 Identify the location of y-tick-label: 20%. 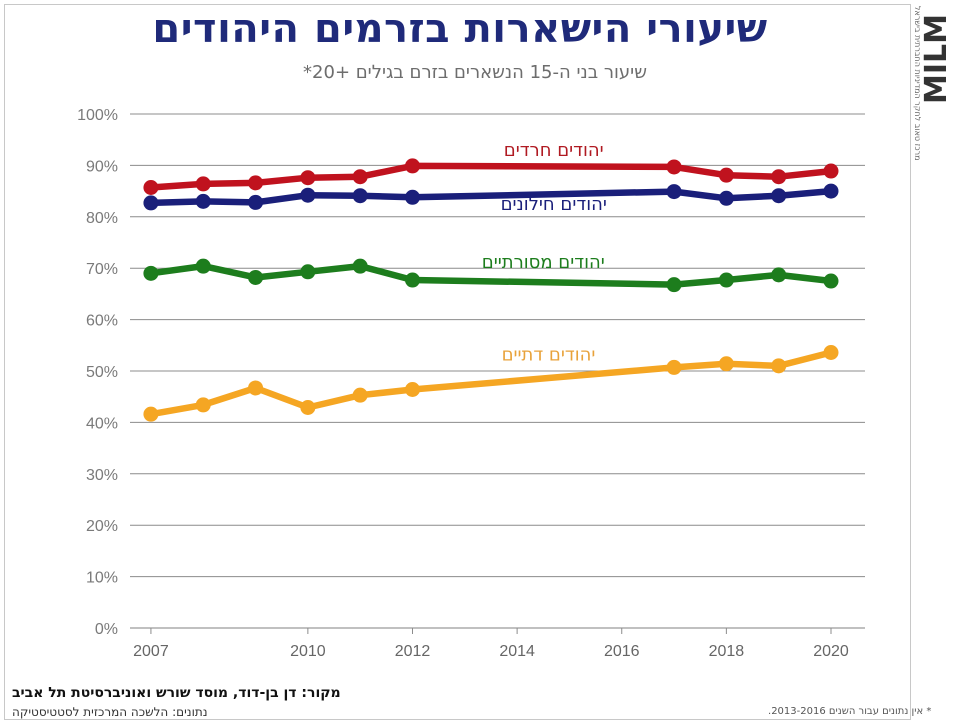
(102, 526).